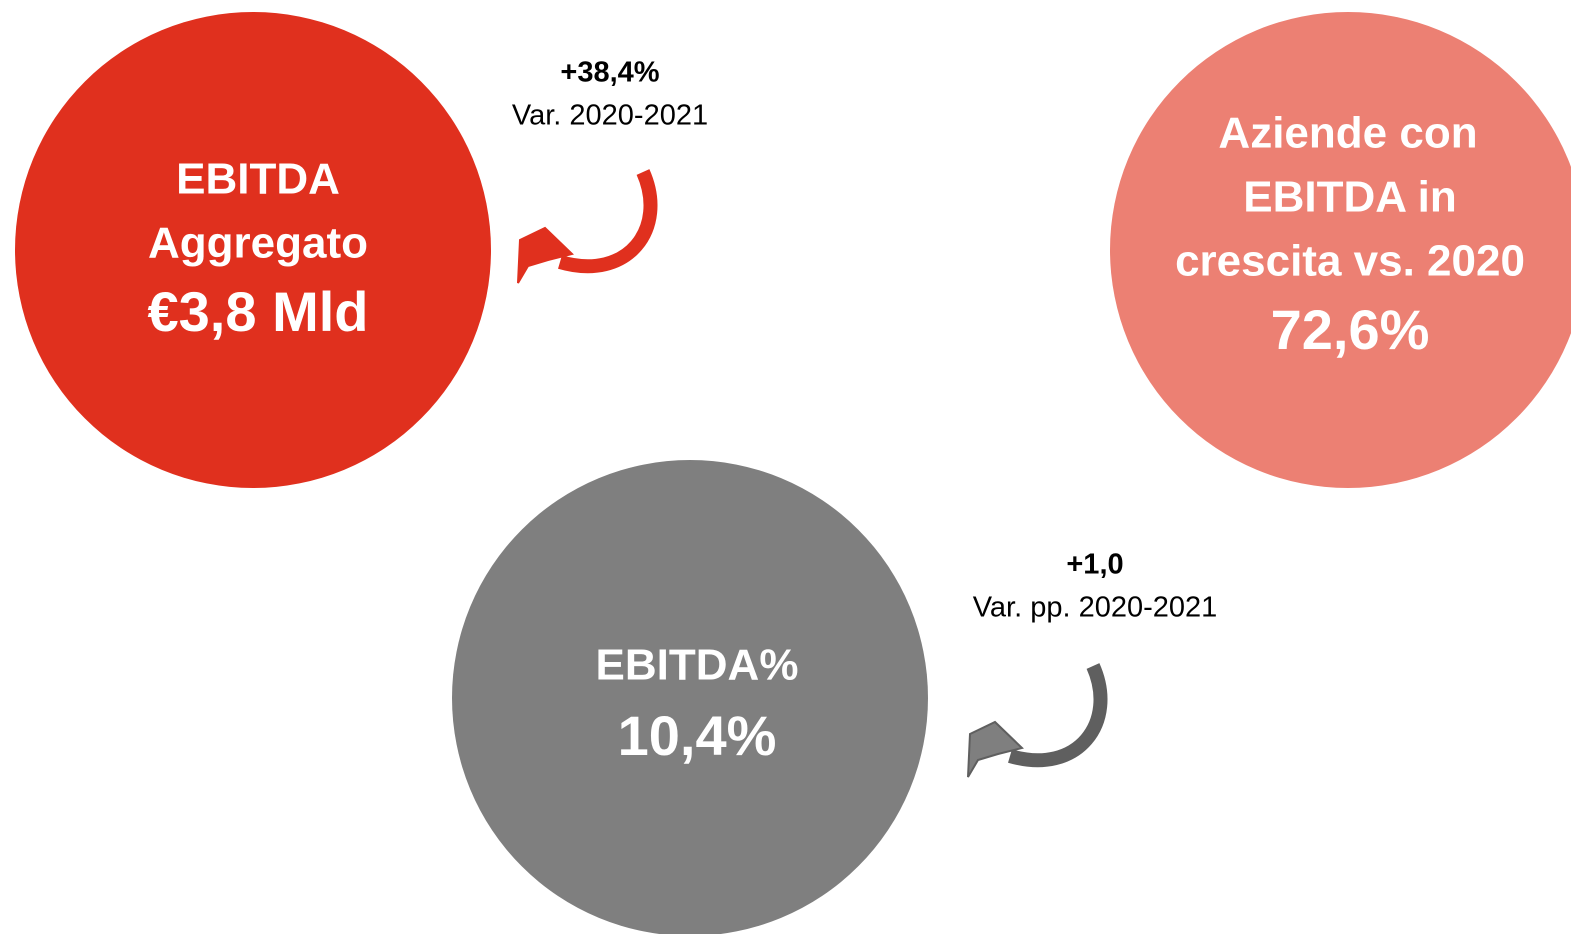 Image resolution: width=1571 pixels, height=934 pixels. I want to click on change-value: +38,4%, so click(609, 73).